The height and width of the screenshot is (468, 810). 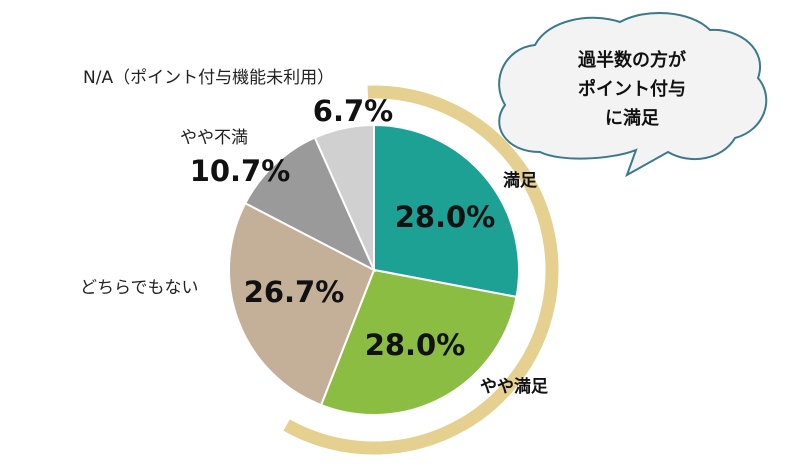 I want to click on pct-label-somewhat-satisfied: 28.0%, so click(x=415, y=345).